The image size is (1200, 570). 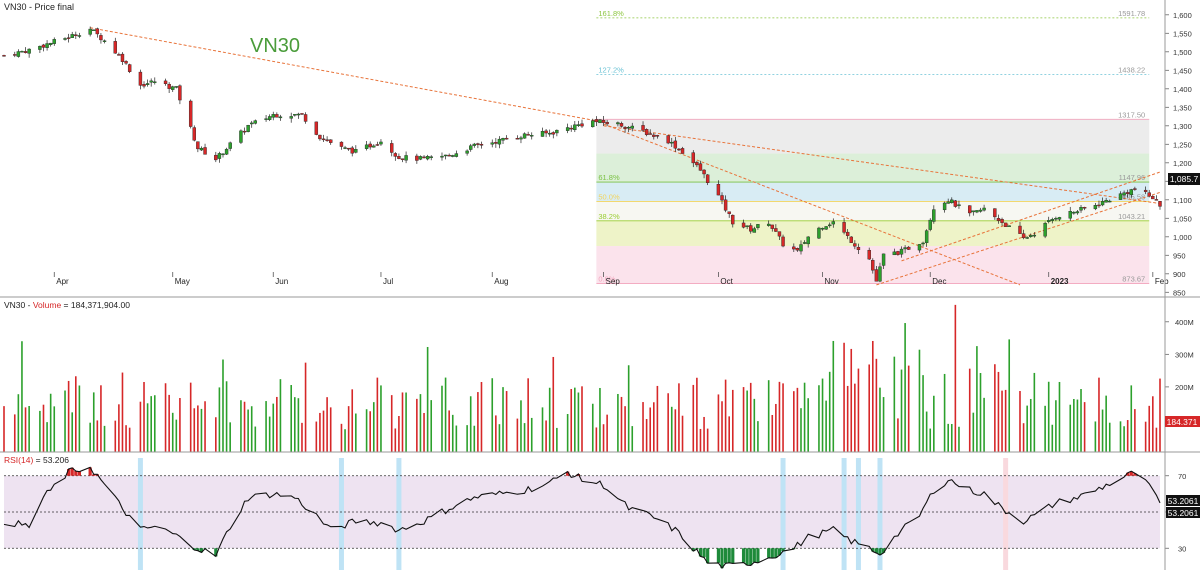 What do you see at coordinates (1184, 179) in the screenshot?
I see `last-price-label: 1,085.7` at bounding box center [1184, 179].